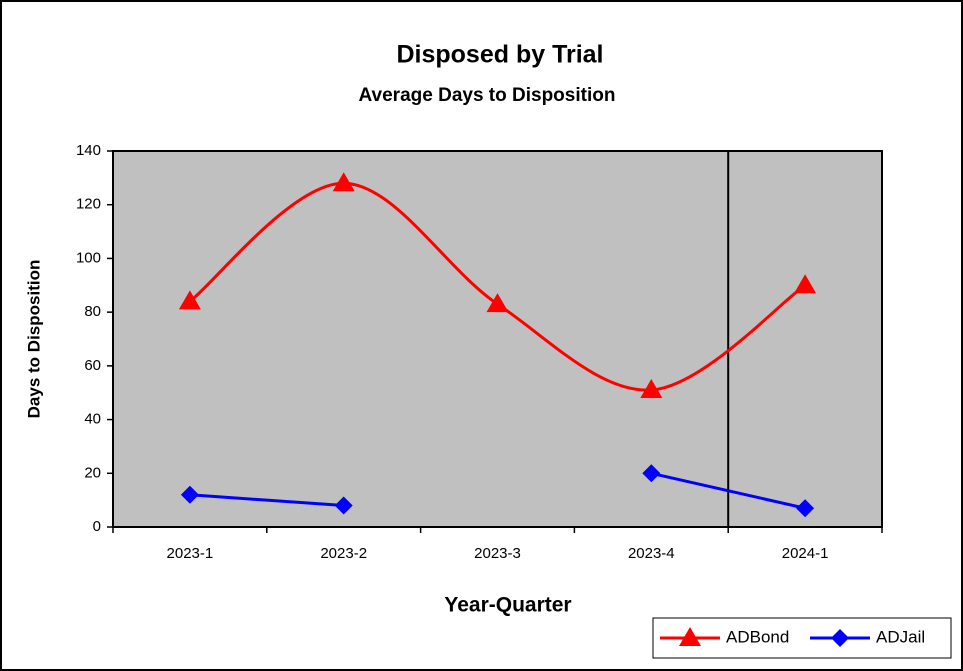  What do you see at coordinates (805, 553) in the screenshot?
I see `x-tick-label: 2024-1` at bounding box center [805, 553].